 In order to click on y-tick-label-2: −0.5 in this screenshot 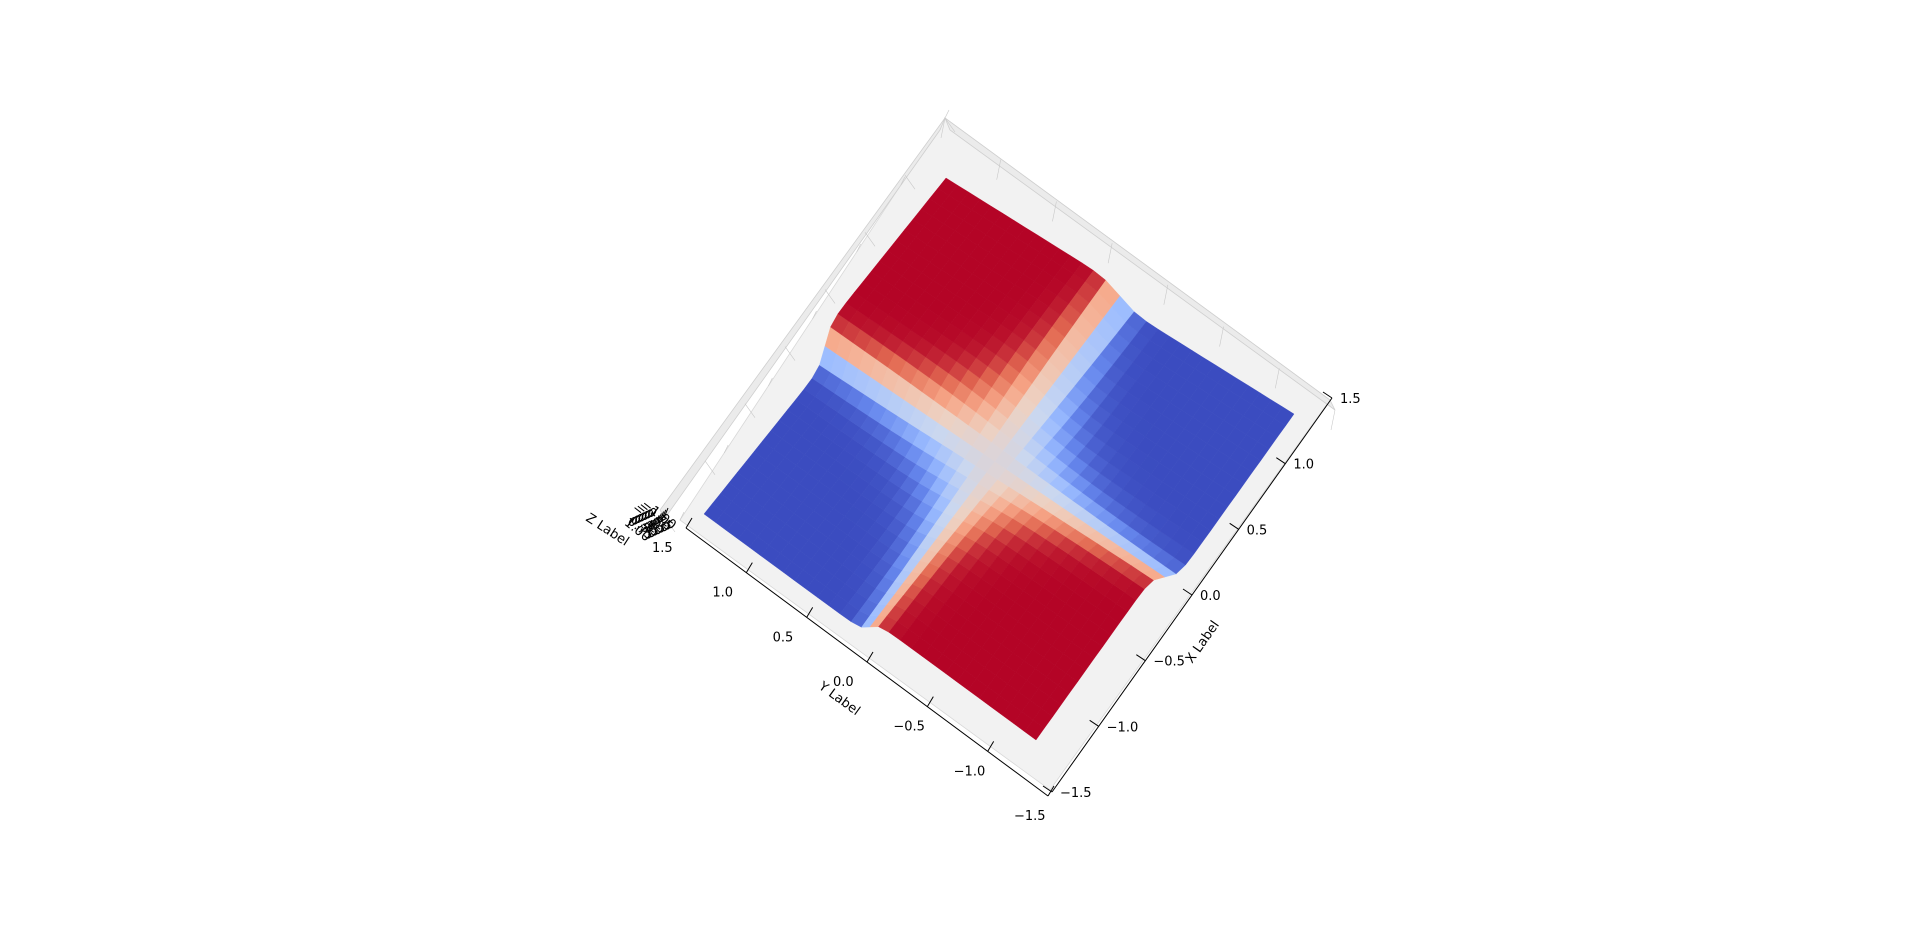, I will do `click(909, 727)`.